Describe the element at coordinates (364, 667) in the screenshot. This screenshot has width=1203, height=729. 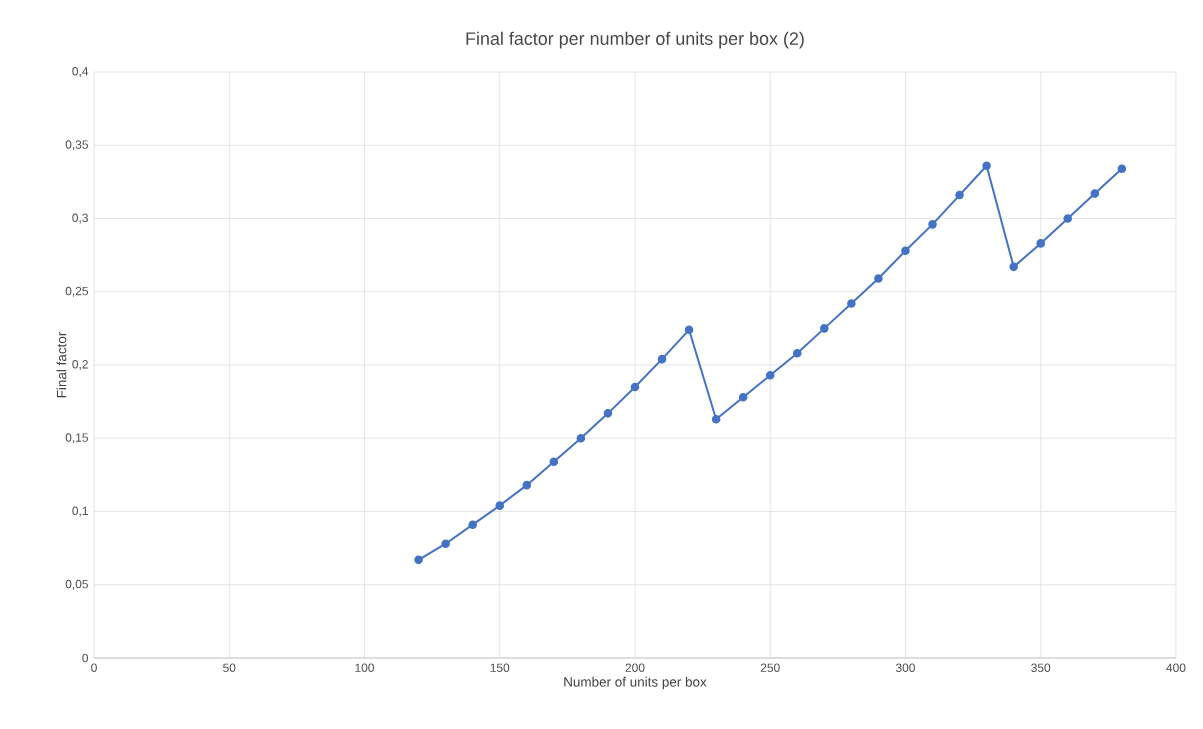
I see `x-tick-label: 100` at that location.